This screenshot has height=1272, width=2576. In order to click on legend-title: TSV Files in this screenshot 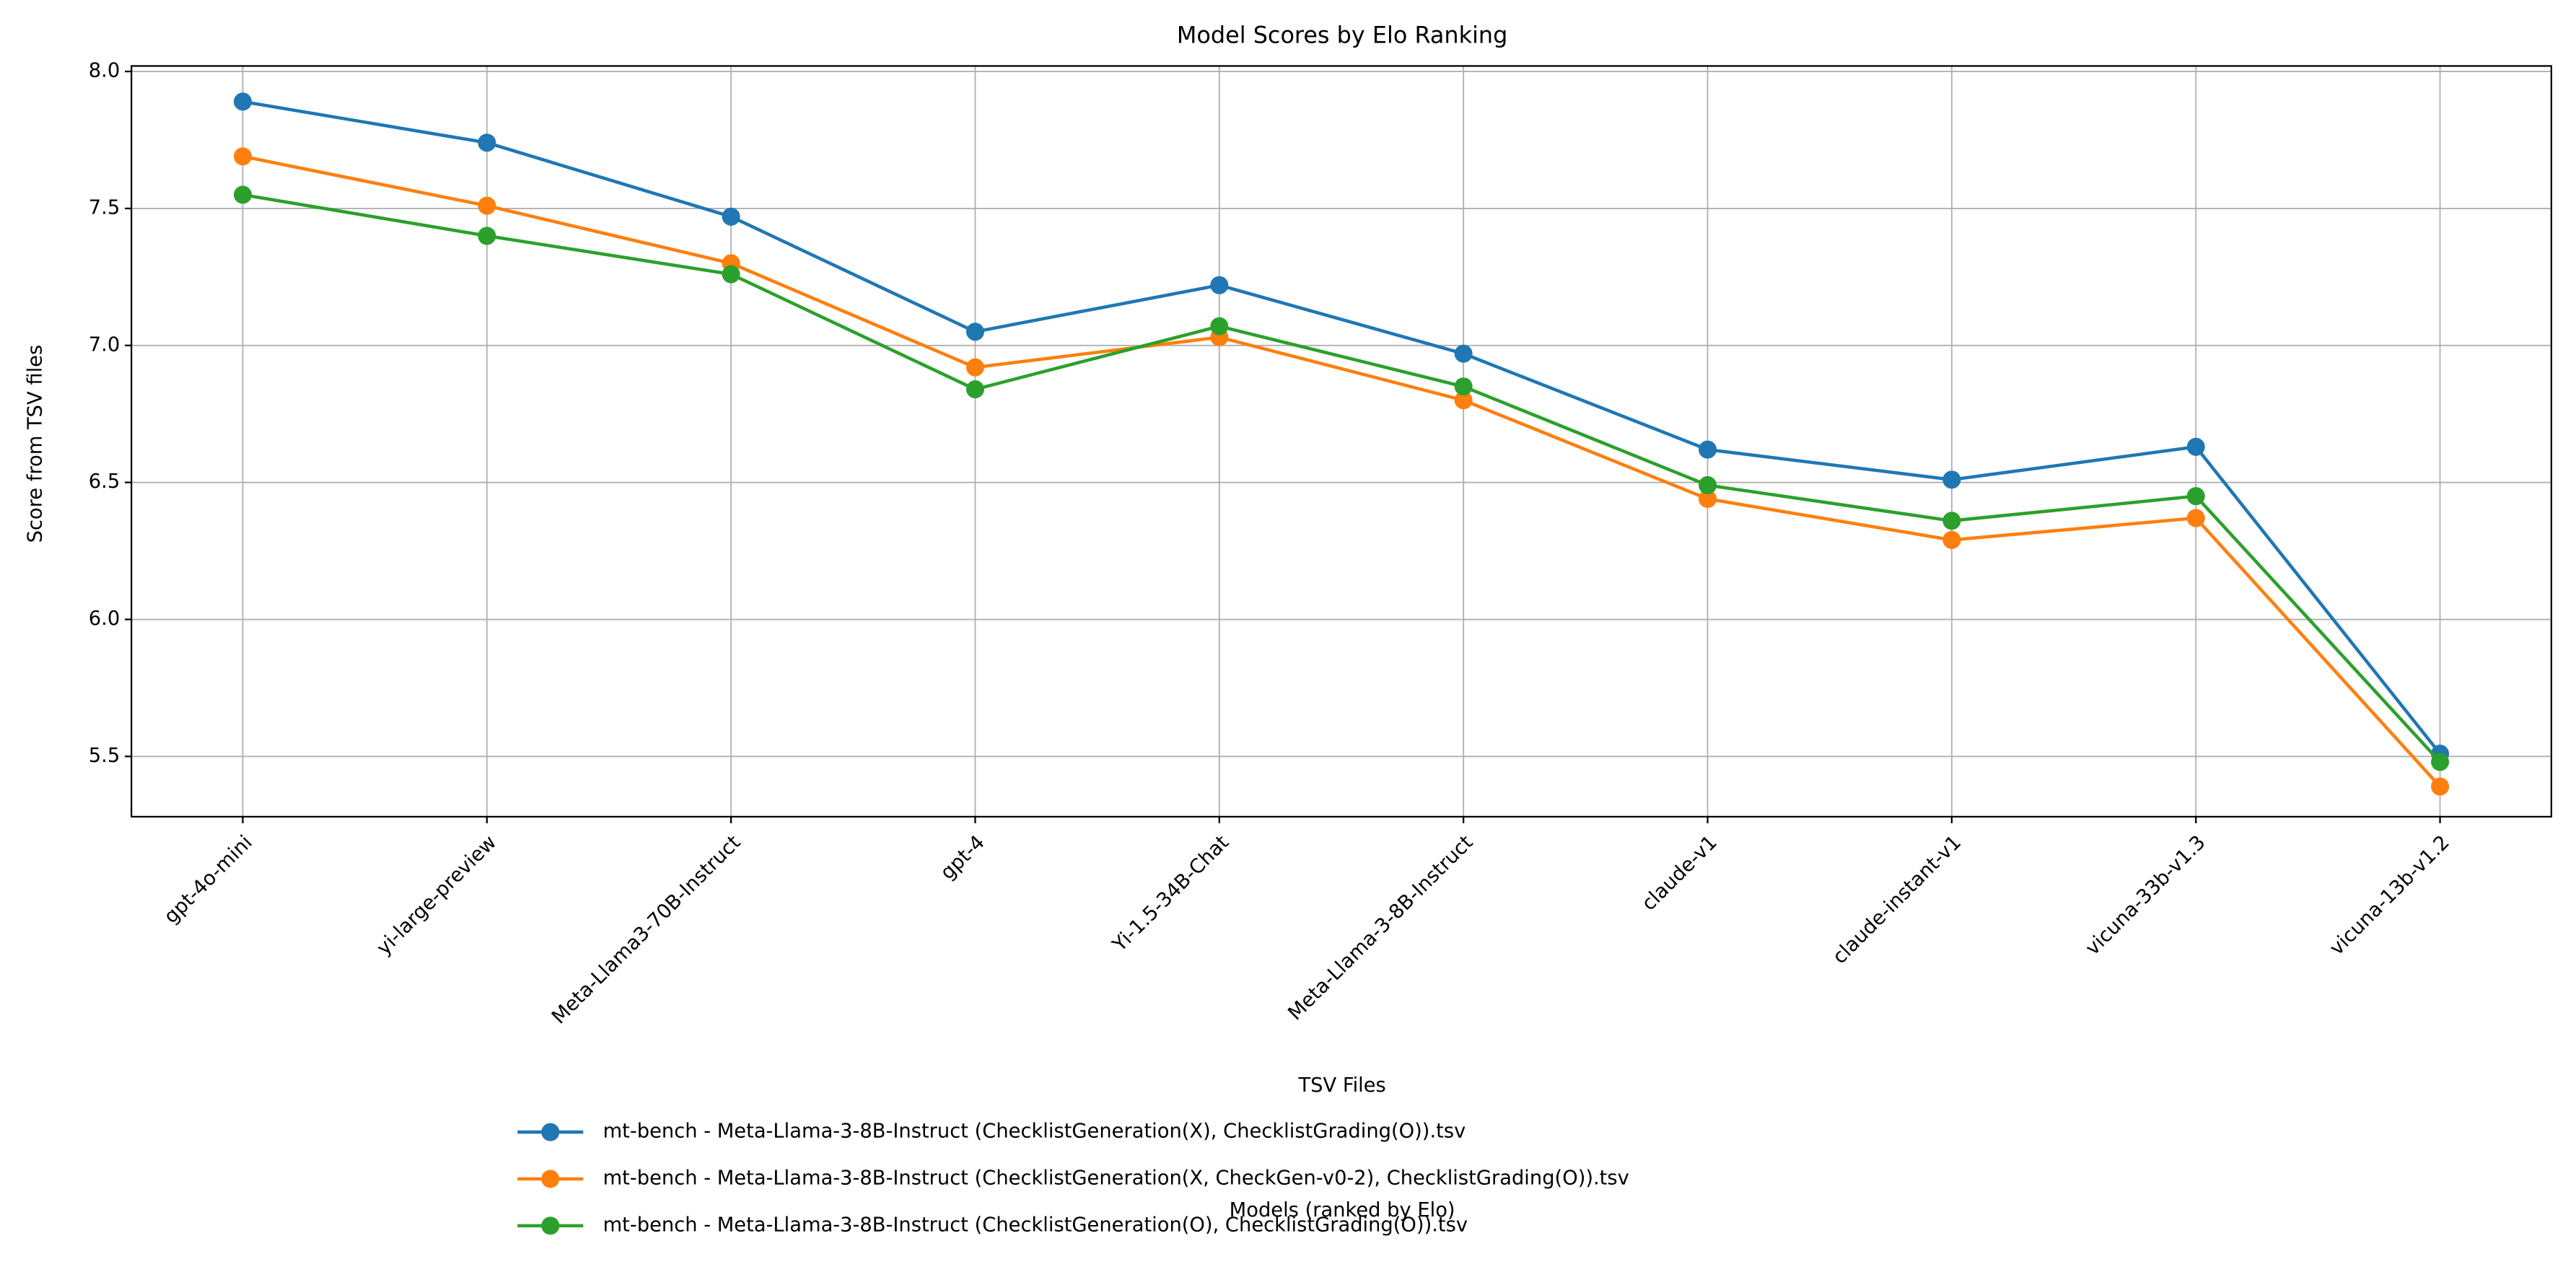, I will do `click(1341, 1086)`.